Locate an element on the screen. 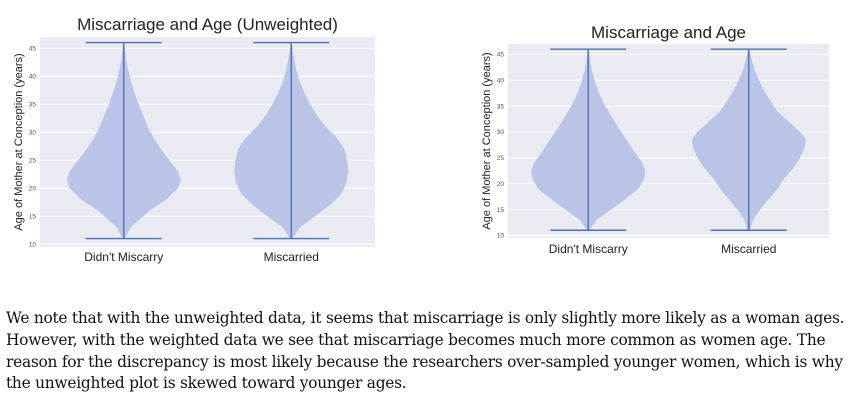 This screenshot has height=410, width=850. chart-title: Miscarriage and Age is located at coordinates (668, 32).